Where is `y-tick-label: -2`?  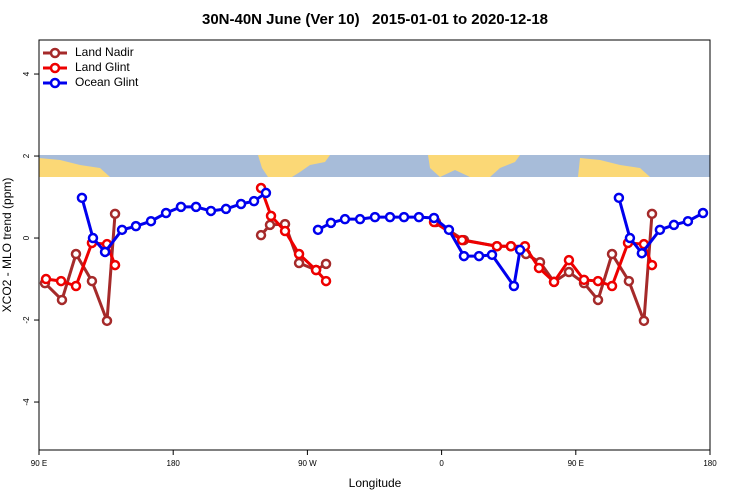
y-tick-label: -2 is located at coordinates (26, 320).